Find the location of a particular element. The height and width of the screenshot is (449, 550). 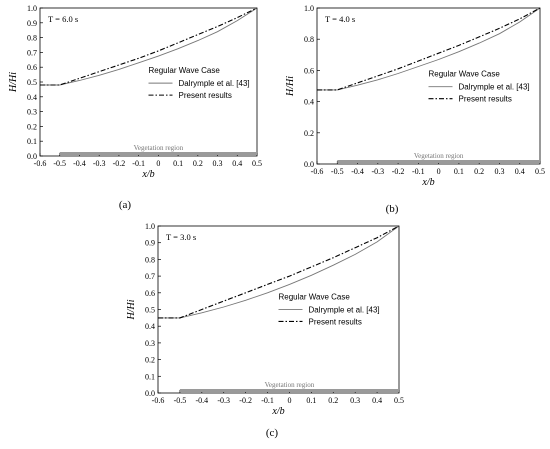

panel-label: (b) is located at coordinates (392, 209).